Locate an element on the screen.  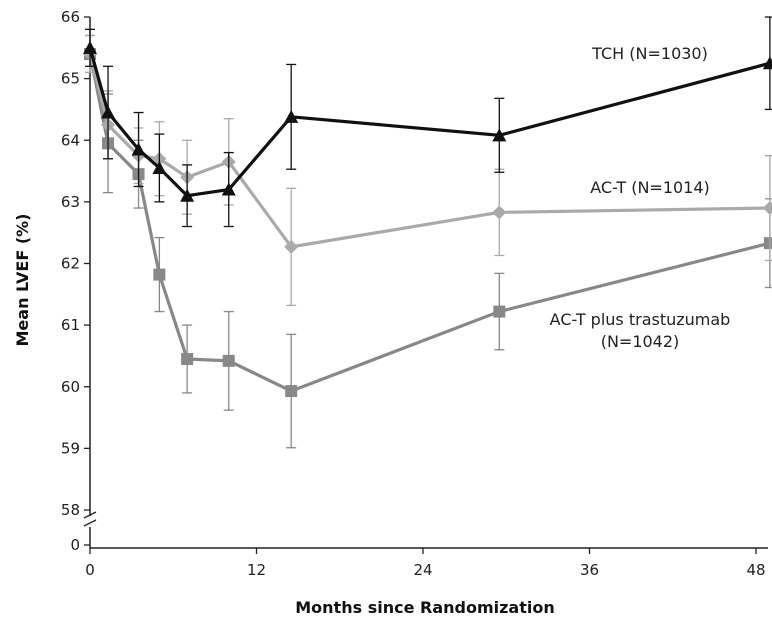
y-tick-label: 65 is located at coordinates (70, 79).